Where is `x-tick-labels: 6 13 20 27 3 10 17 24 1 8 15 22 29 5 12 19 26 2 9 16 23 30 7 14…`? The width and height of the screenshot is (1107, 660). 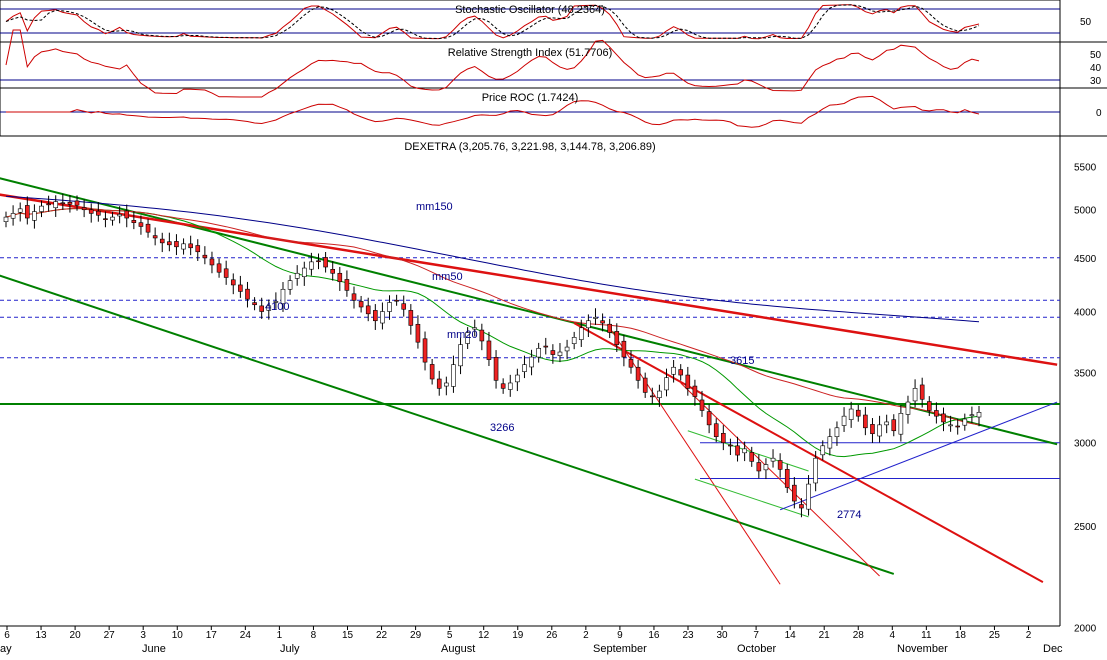
x-tick-labels: 6 13 20 27 3 10 17 24 1 8 15 22 29 5 12 19 26 2 9 16 23 30 7 14… is located at coordinates (518, 633).